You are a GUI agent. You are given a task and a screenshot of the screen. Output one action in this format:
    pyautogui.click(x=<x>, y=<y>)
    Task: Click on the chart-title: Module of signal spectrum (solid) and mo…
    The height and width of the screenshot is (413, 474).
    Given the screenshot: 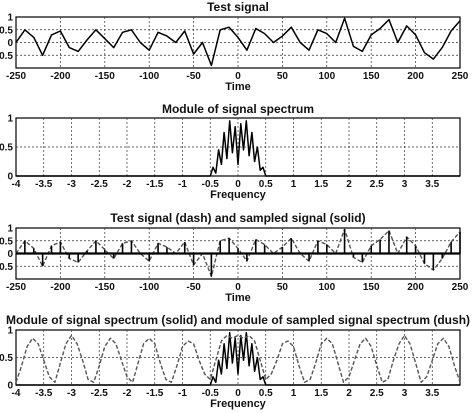 What is the action you would take?
    pyautogui.click(x=238, y=320)
    